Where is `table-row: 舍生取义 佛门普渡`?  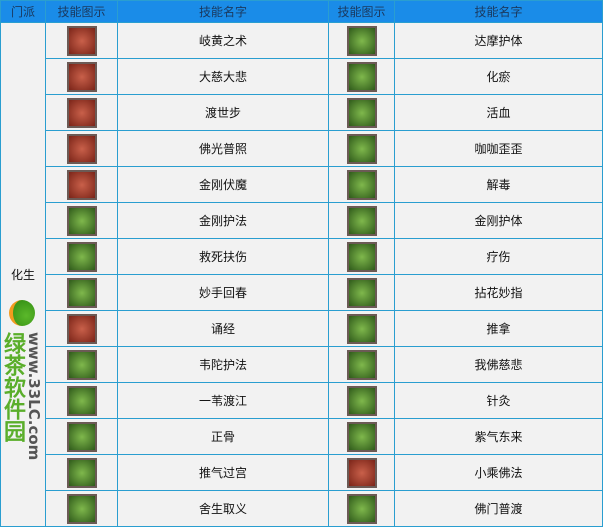 table-row: 舍生取义 佛门普渡 is located at coordinates (302, 508).